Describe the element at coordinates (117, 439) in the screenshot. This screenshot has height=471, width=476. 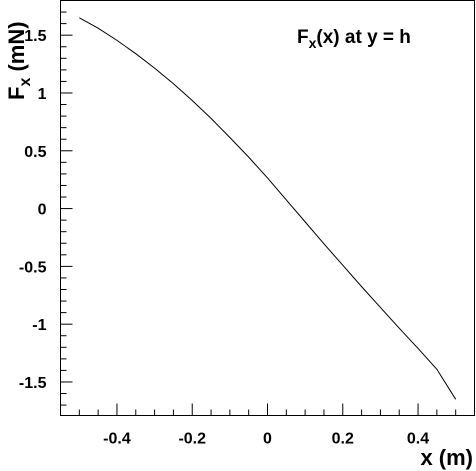
I see `x-tick-label: -0.4` at that location.